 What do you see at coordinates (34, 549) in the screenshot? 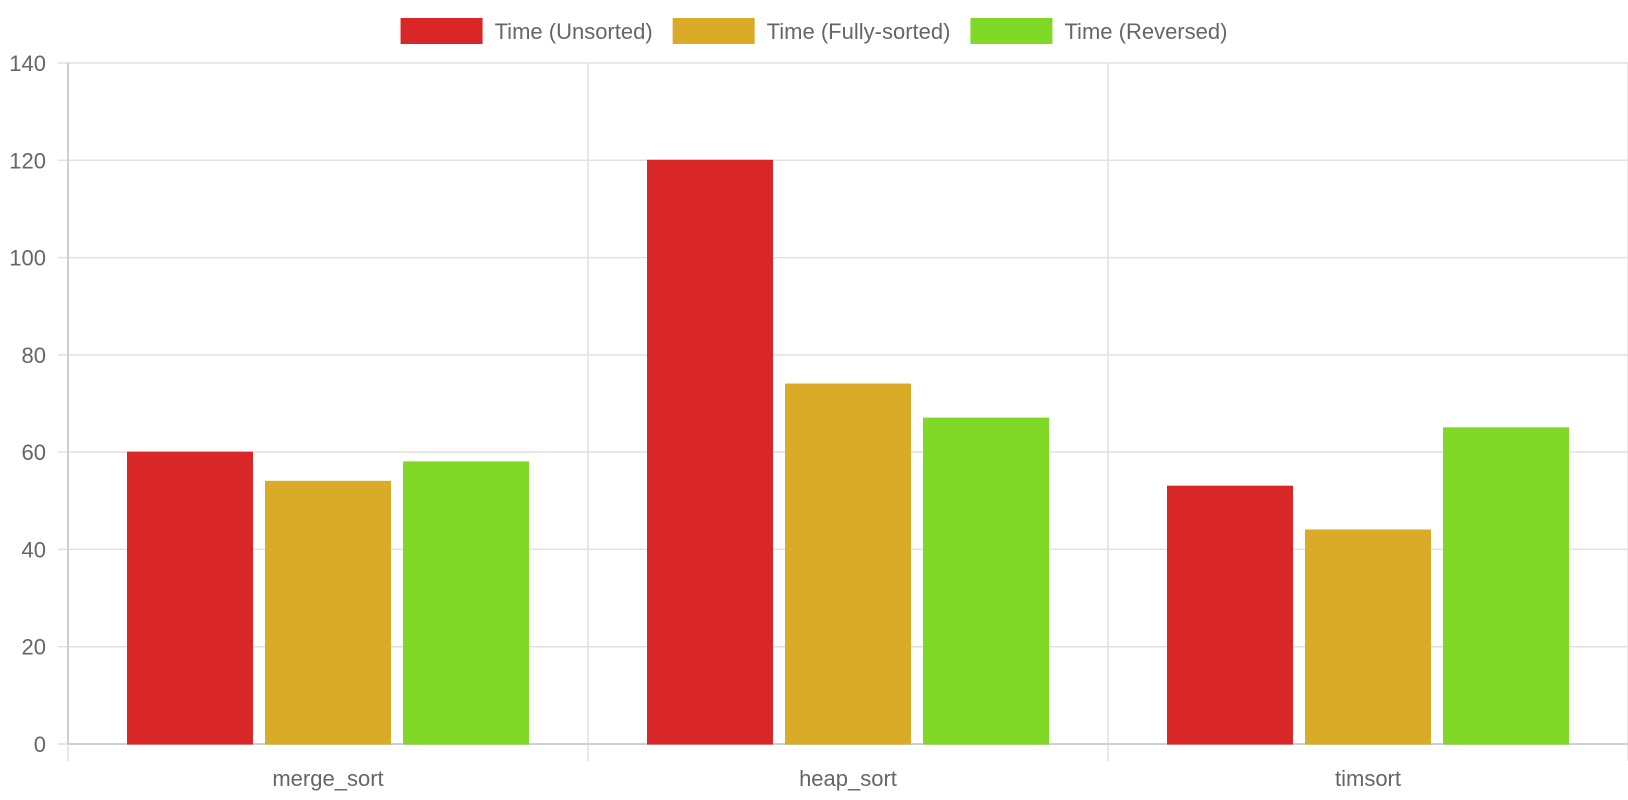
I see `y-tick-label: 40` at bounding box center [34, 549].